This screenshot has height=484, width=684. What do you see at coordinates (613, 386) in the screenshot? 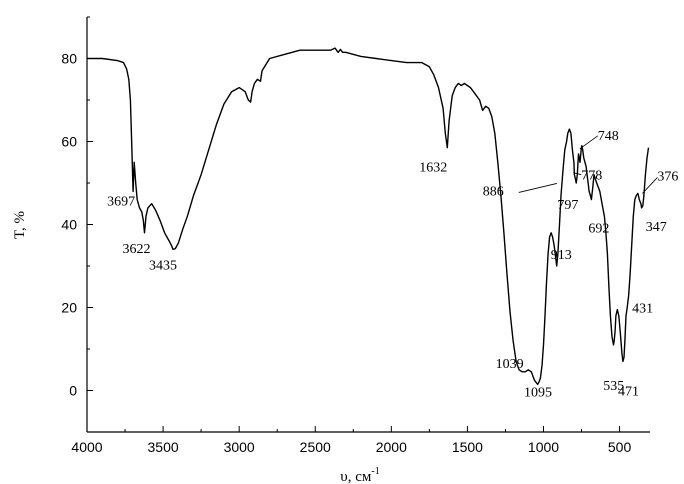
I see `peak-label: 535` at bounding box center [613, 386].